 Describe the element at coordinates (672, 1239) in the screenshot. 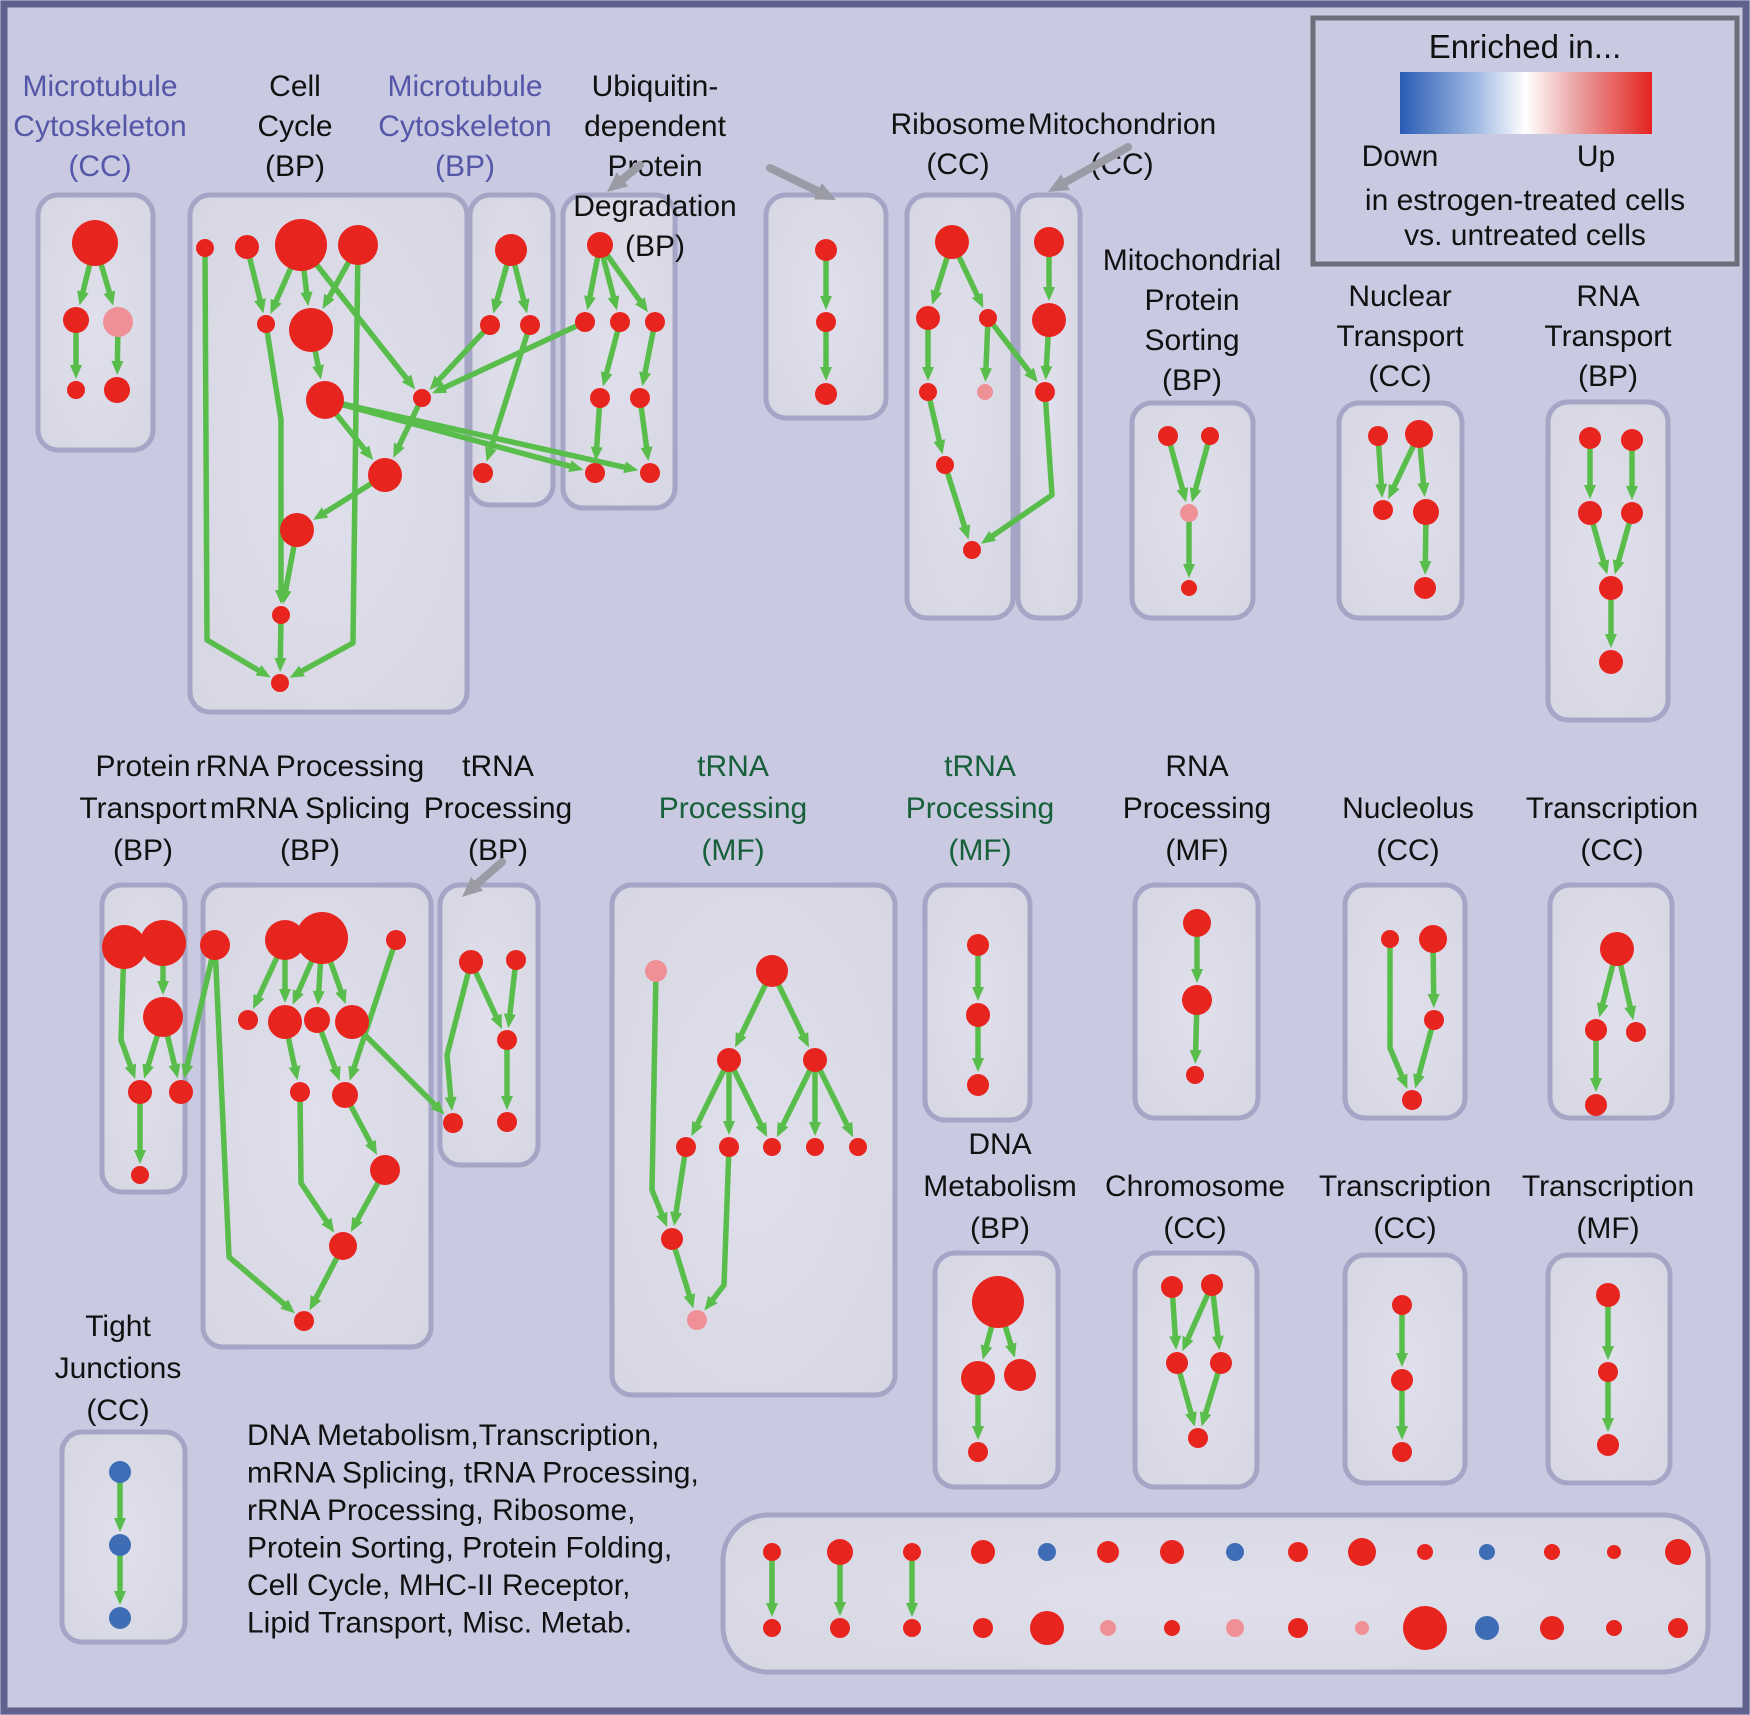

I see `node-trna-processing-mf-large-n10` at that location.